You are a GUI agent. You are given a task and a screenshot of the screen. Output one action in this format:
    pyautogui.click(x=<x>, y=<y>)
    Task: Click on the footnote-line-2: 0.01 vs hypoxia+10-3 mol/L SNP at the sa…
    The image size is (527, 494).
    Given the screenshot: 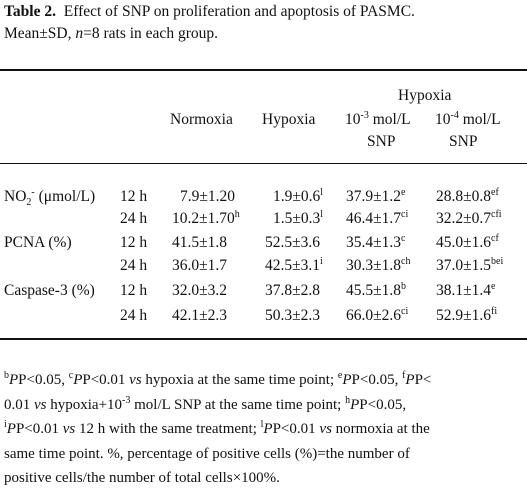 What is the action you would take?
    pyautogui.click(x=205, y=403)
    